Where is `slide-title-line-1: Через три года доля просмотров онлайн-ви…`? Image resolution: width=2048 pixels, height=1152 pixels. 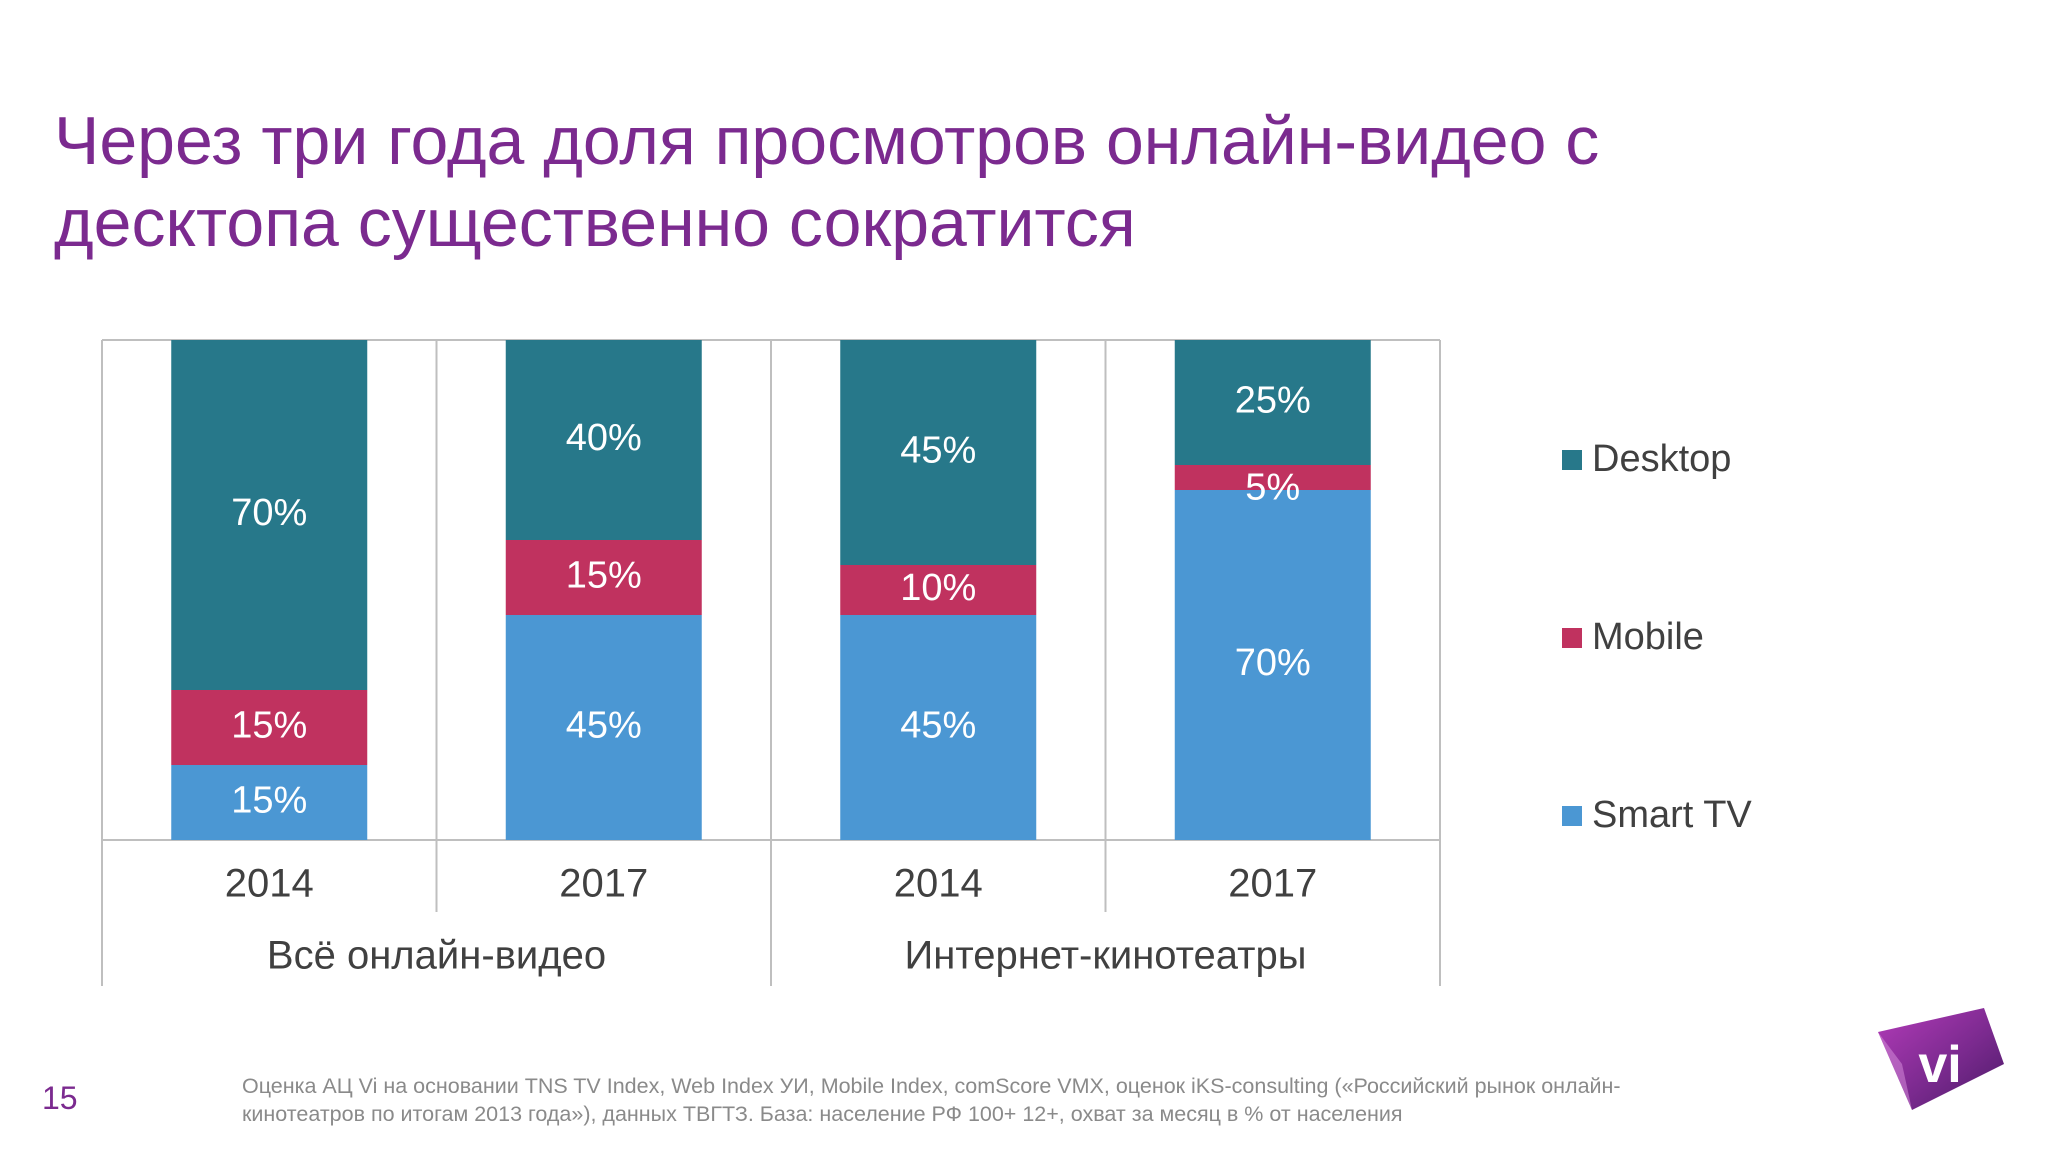
slide-title-line-1: Через три года доля просмотров онлайн-ви… is located at coordinates (827, 141).